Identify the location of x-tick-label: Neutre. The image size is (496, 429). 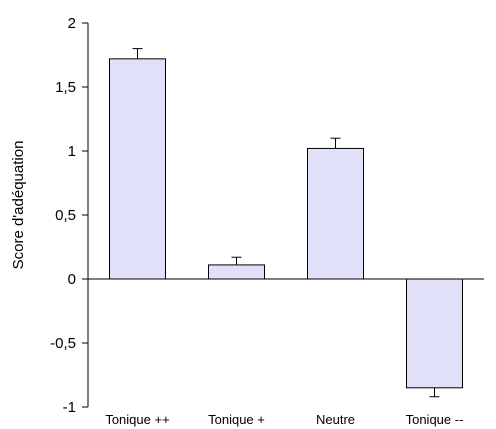
(335, 419).